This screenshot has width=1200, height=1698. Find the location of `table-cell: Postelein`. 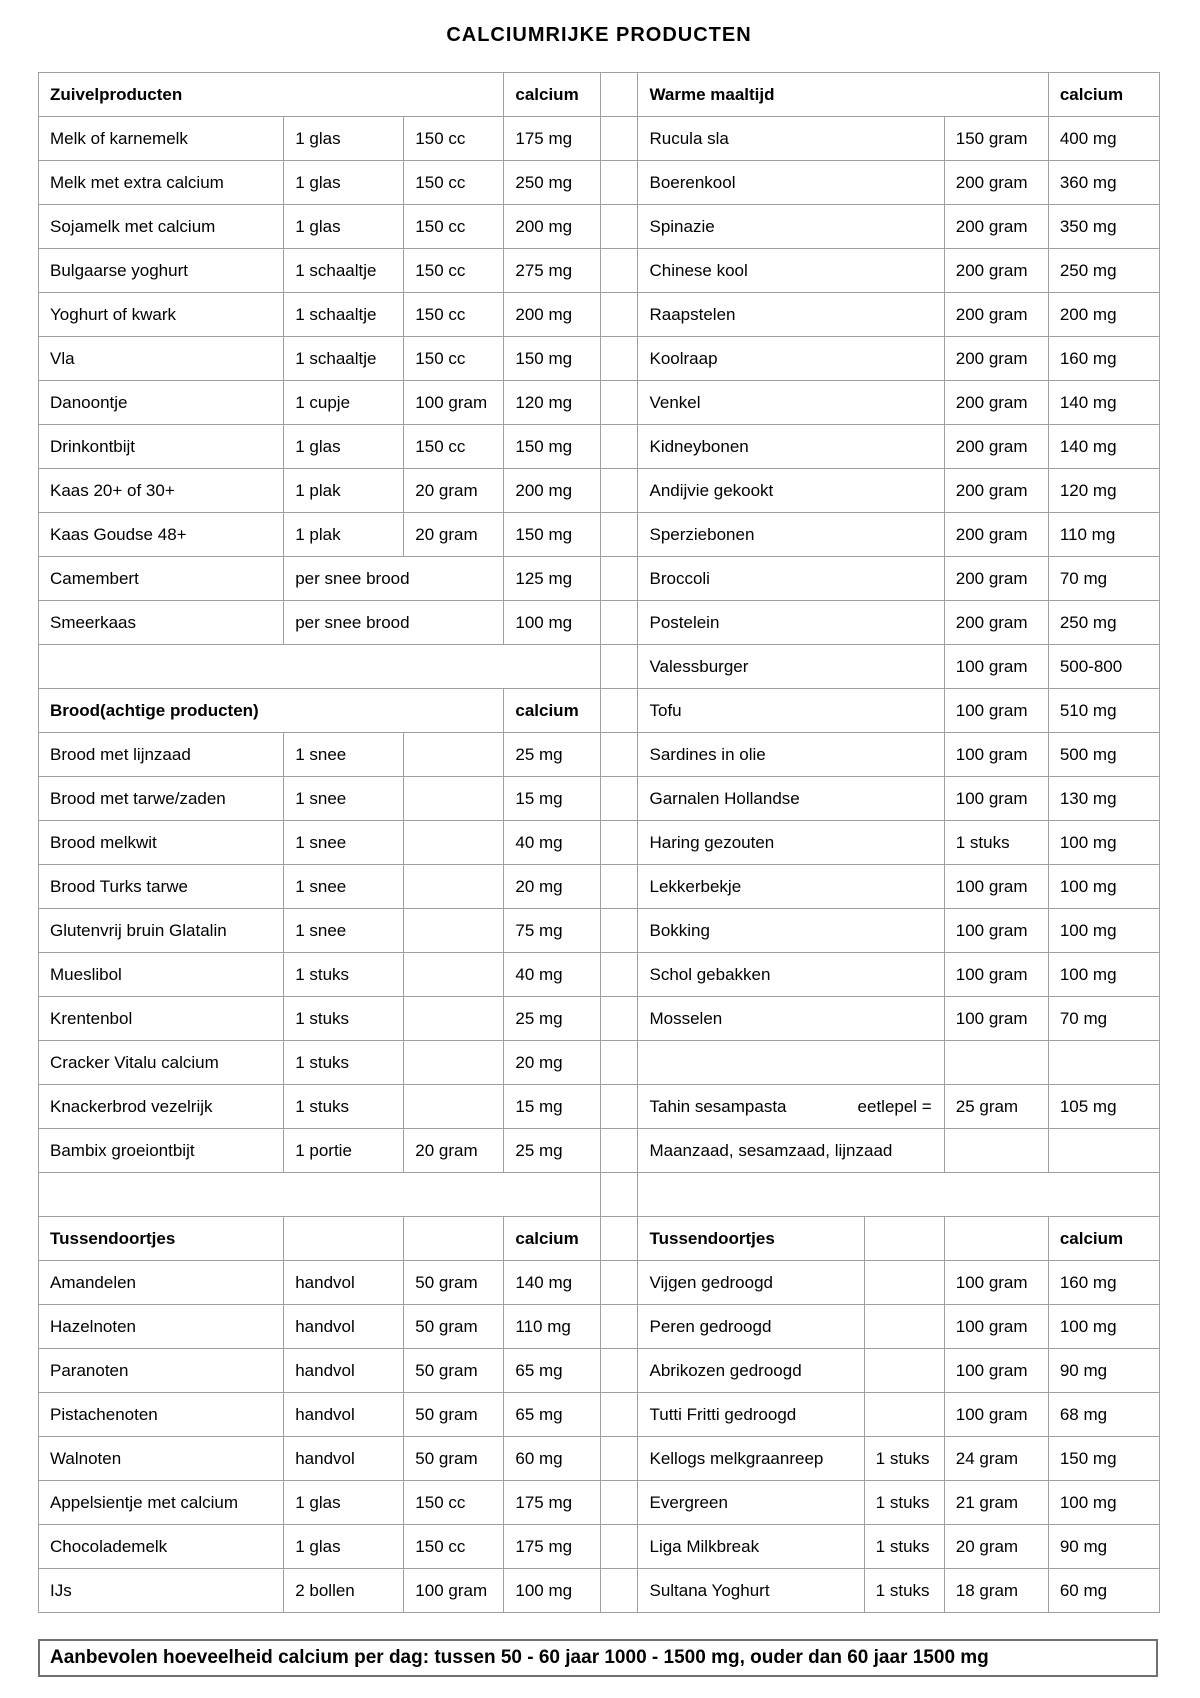

table-cell: Postelein is located at coordinates (791, 622).